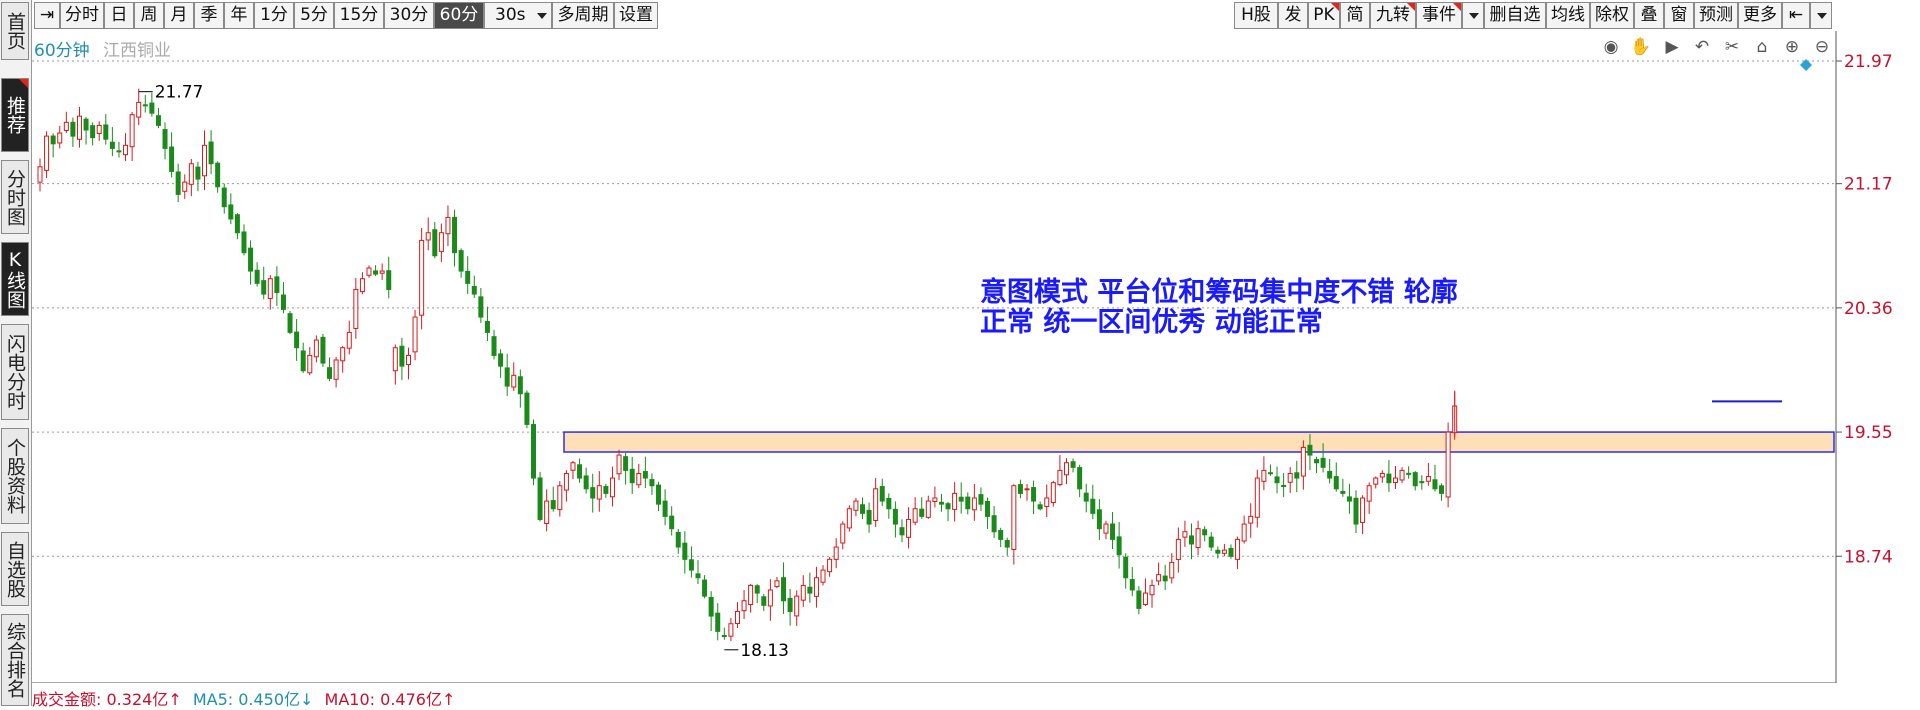 The height and width of the screenshot is (710, 1920). What do you see at coordinates (179, 93) in the screenshot?
I see `high-label: 21.77` at bounding box center [179, 93].